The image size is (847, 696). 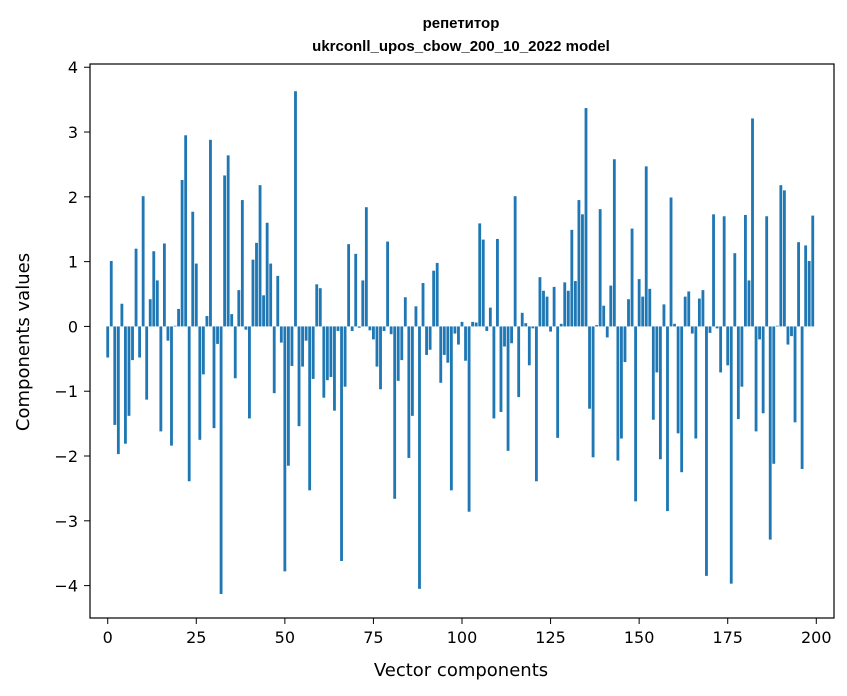 I want to click on x-tick-label: 200, so click(x=816, y=637).